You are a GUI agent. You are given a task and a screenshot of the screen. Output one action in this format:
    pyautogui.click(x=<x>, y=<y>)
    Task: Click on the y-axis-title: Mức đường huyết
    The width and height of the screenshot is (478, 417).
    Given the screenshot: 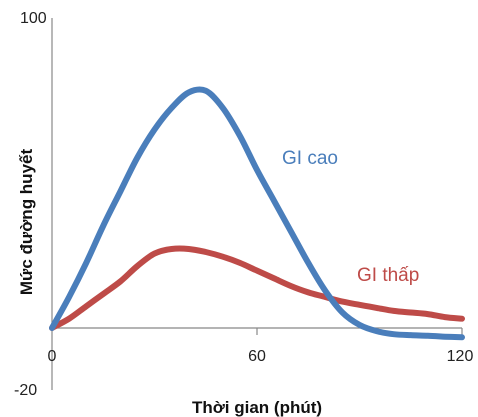 What is the action you would take?
    pyautogui.click(x=26, y=222)
    